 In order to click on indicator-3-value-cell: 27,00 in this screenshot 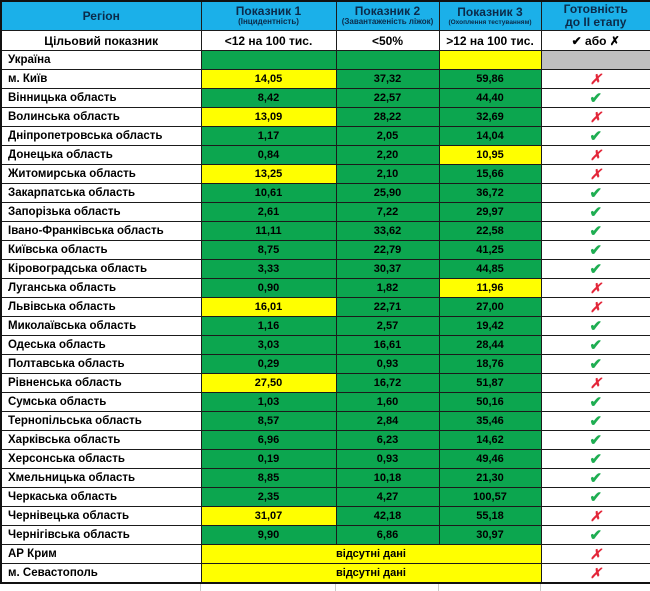, I will do `click(490, 307)`.